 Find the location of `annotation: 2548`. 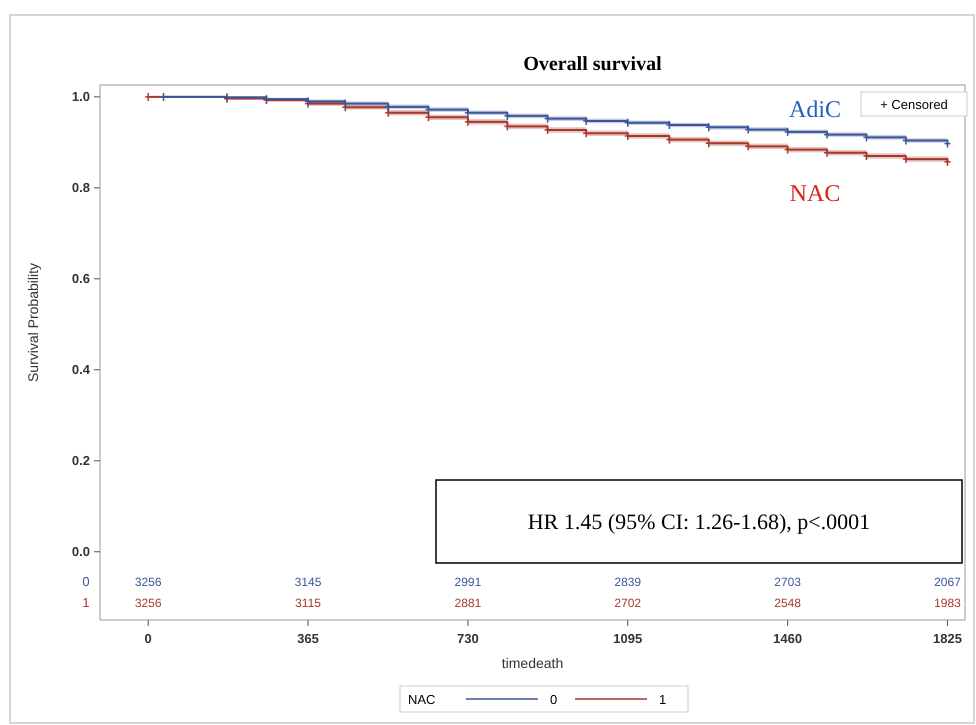

annotation: 2548 is located at coordinates (788, 603).